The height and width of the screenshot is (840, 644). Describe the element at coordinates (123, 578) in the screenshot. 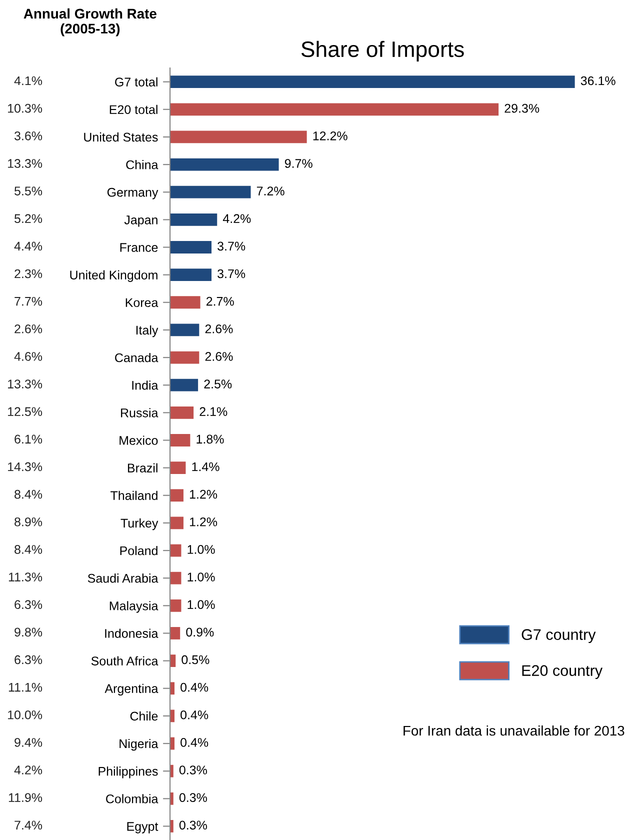

I see `y-tick-label: Saudi Arabia` at that location.